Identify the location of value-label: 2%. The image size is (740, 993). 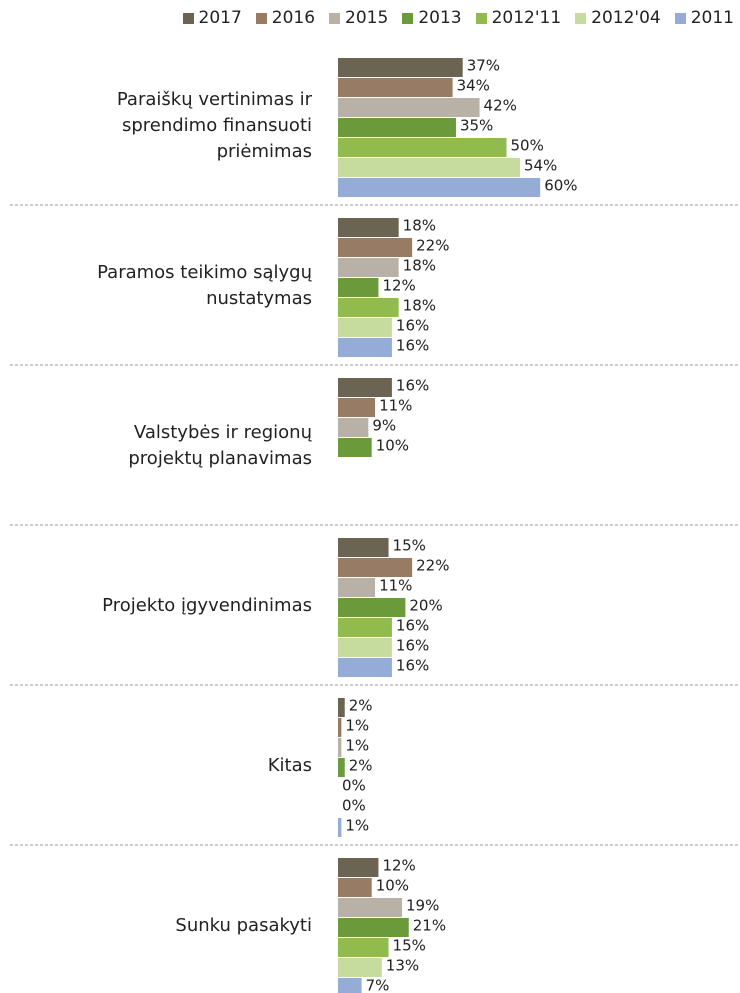
(361, 706).